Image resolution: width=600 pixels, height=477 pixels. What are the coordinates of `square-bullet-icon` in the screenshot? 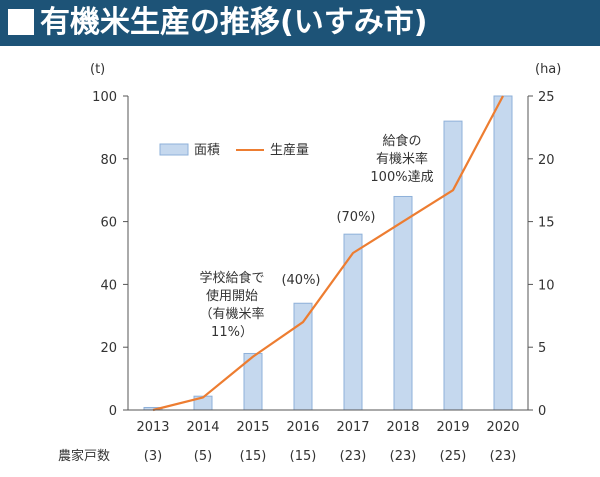 It's located at (21, 22).